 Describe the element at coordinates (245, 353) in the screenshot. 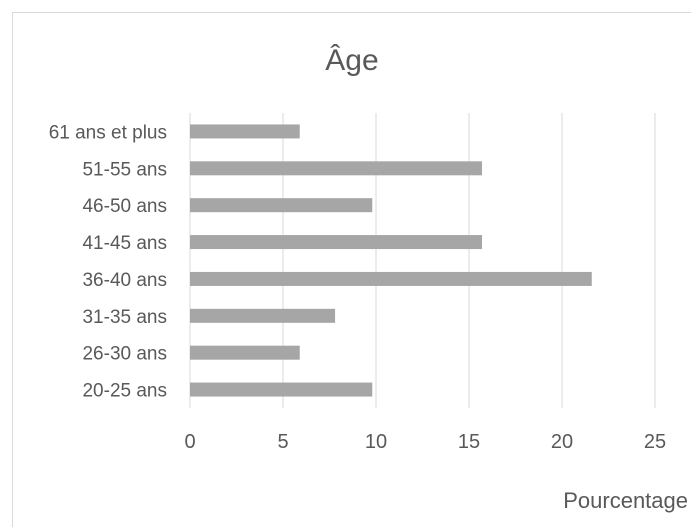

I see `bar-26-30-ans` at that location.